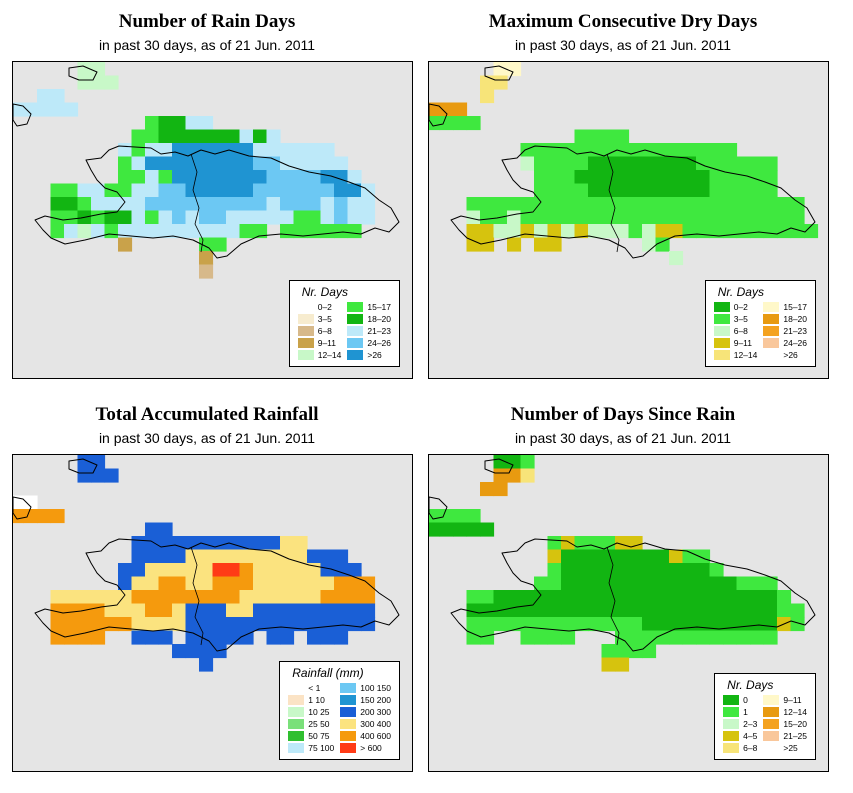  What do you see at coordinates (785, 307) in the screenshot?
I see `legend-item: 15–17` at bounding box center [785, 307].